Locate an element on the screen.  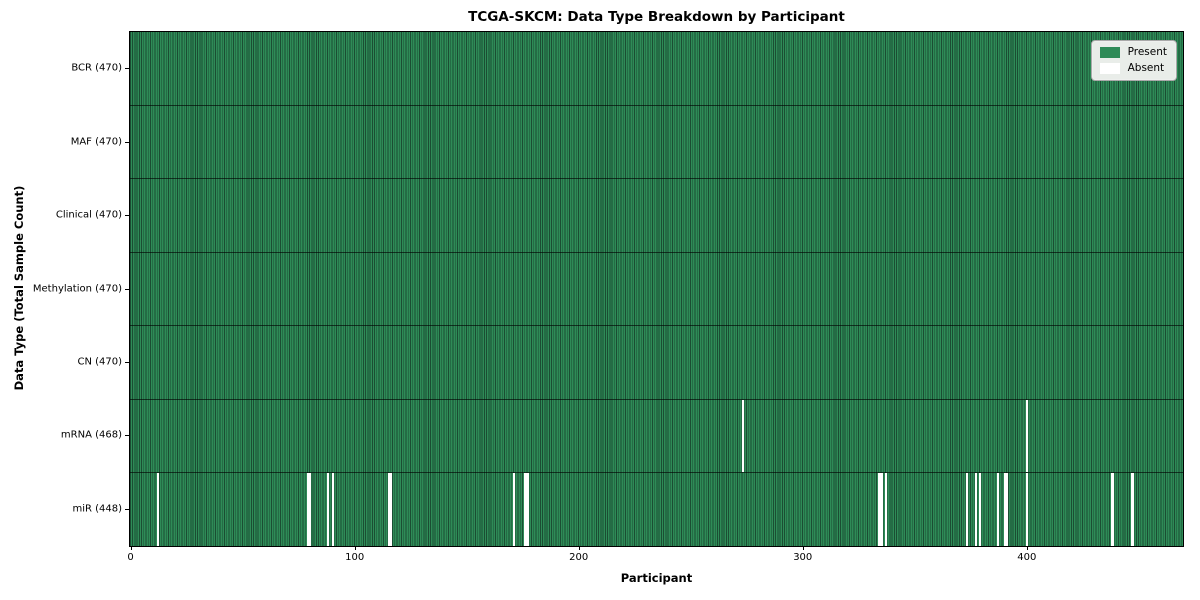
x-tick-label: 300 is located at coordinates (803, 557).